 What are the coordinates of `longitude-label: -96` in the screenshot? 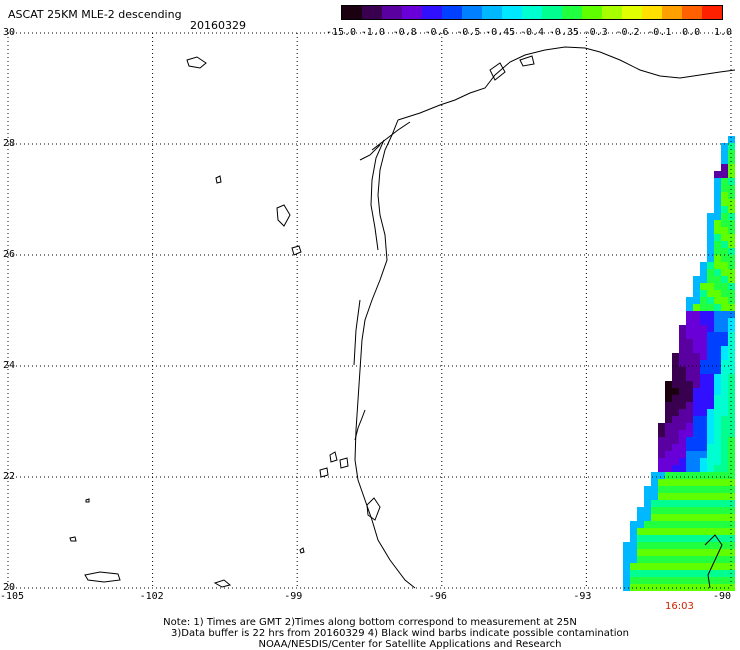 It's located at (437, 596).